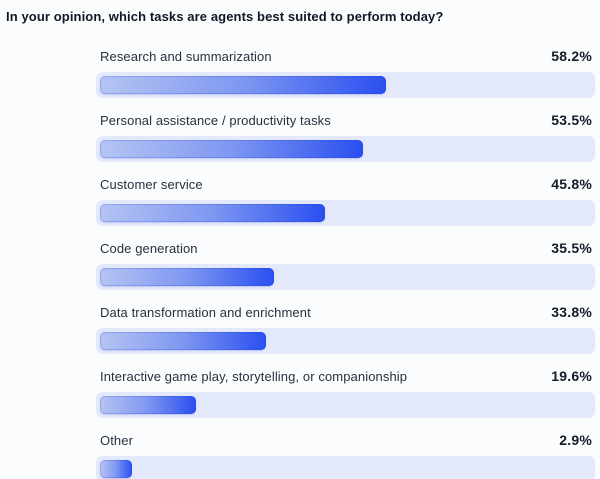 The width and height of the screenshot is (600, 479). Describe the element at coordinates (151, 184) in the screenshot. I see `category-label: Customer service` at that location.